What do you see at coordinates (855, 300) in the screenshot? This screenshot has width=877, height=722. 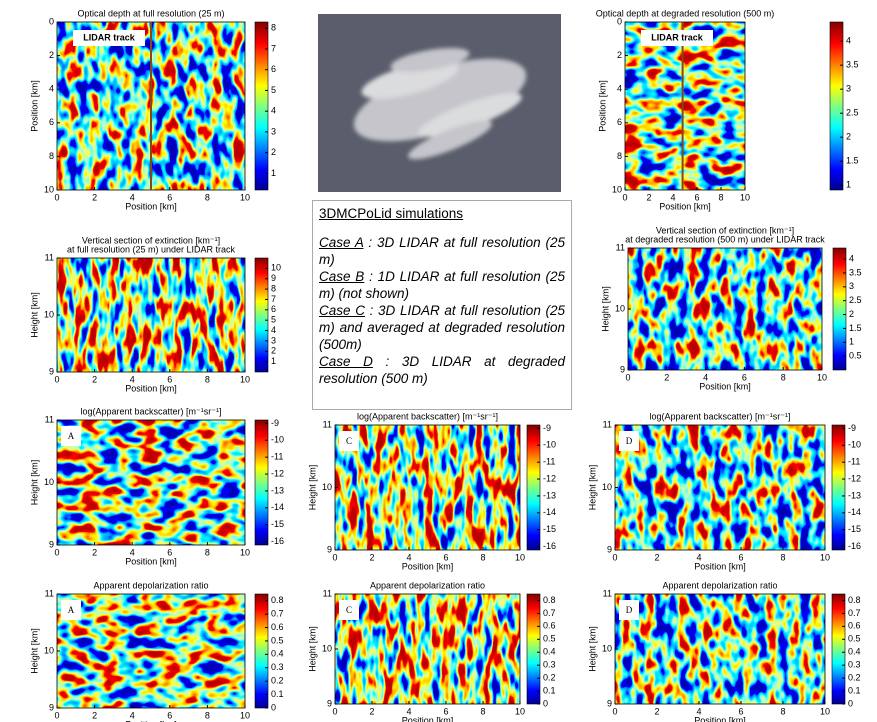 I see `colorbar-tick-label: 2.5` at bounding box center [855, 300].